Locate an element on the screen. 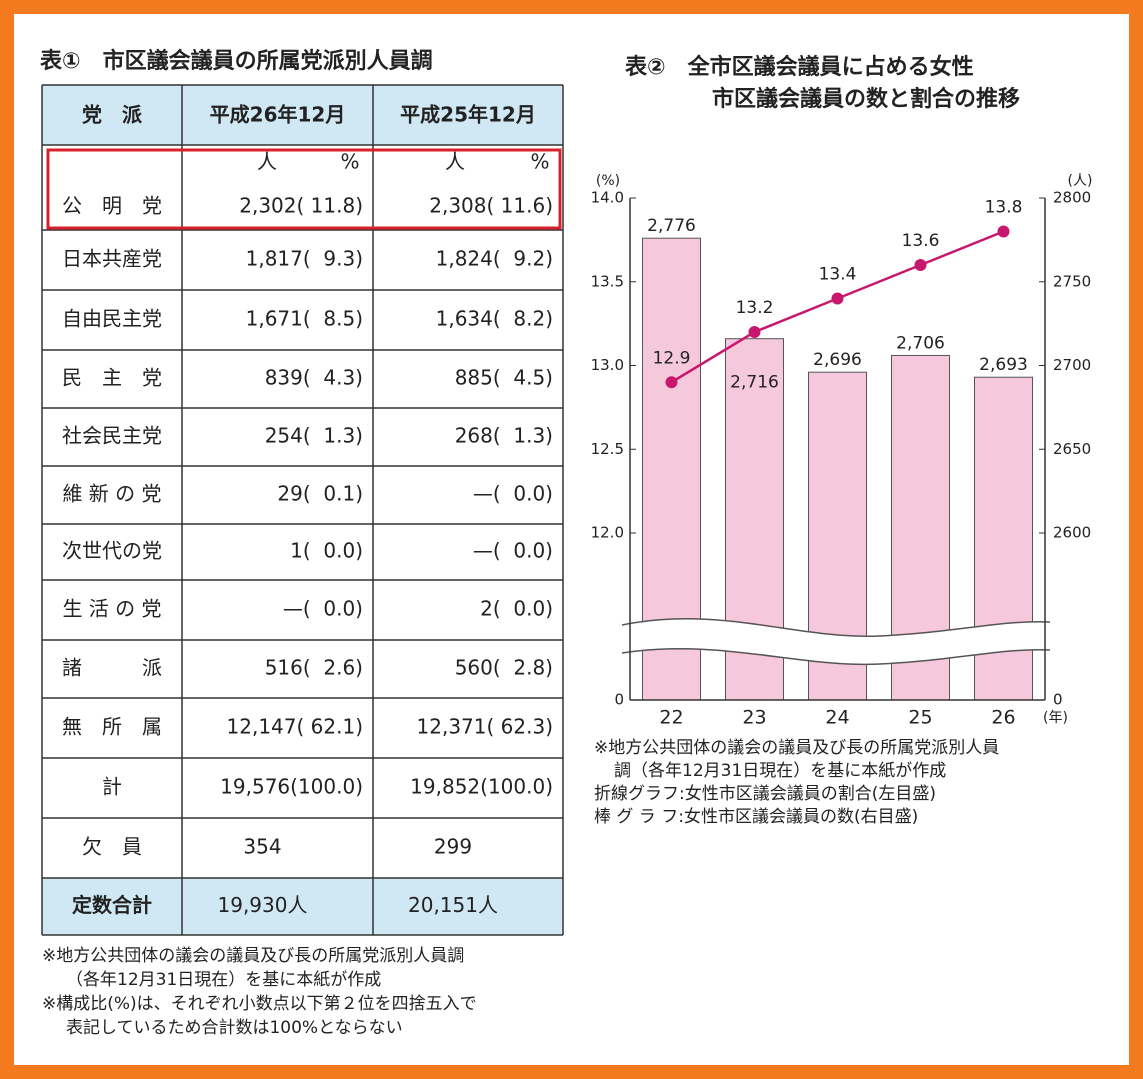  cell: 2( 0.0) is located at coordinates (516, 609).